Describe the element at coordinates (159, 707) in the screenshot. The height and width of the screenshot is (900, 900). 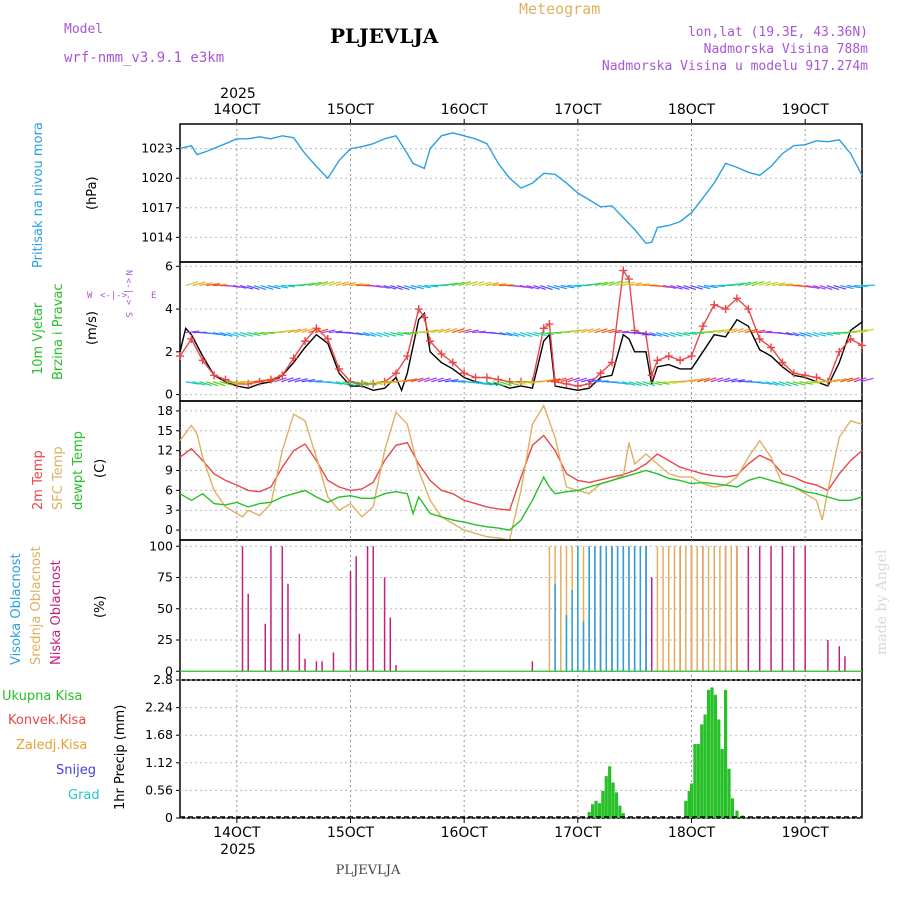
I see `y-tick-label: 2.24` at that location.